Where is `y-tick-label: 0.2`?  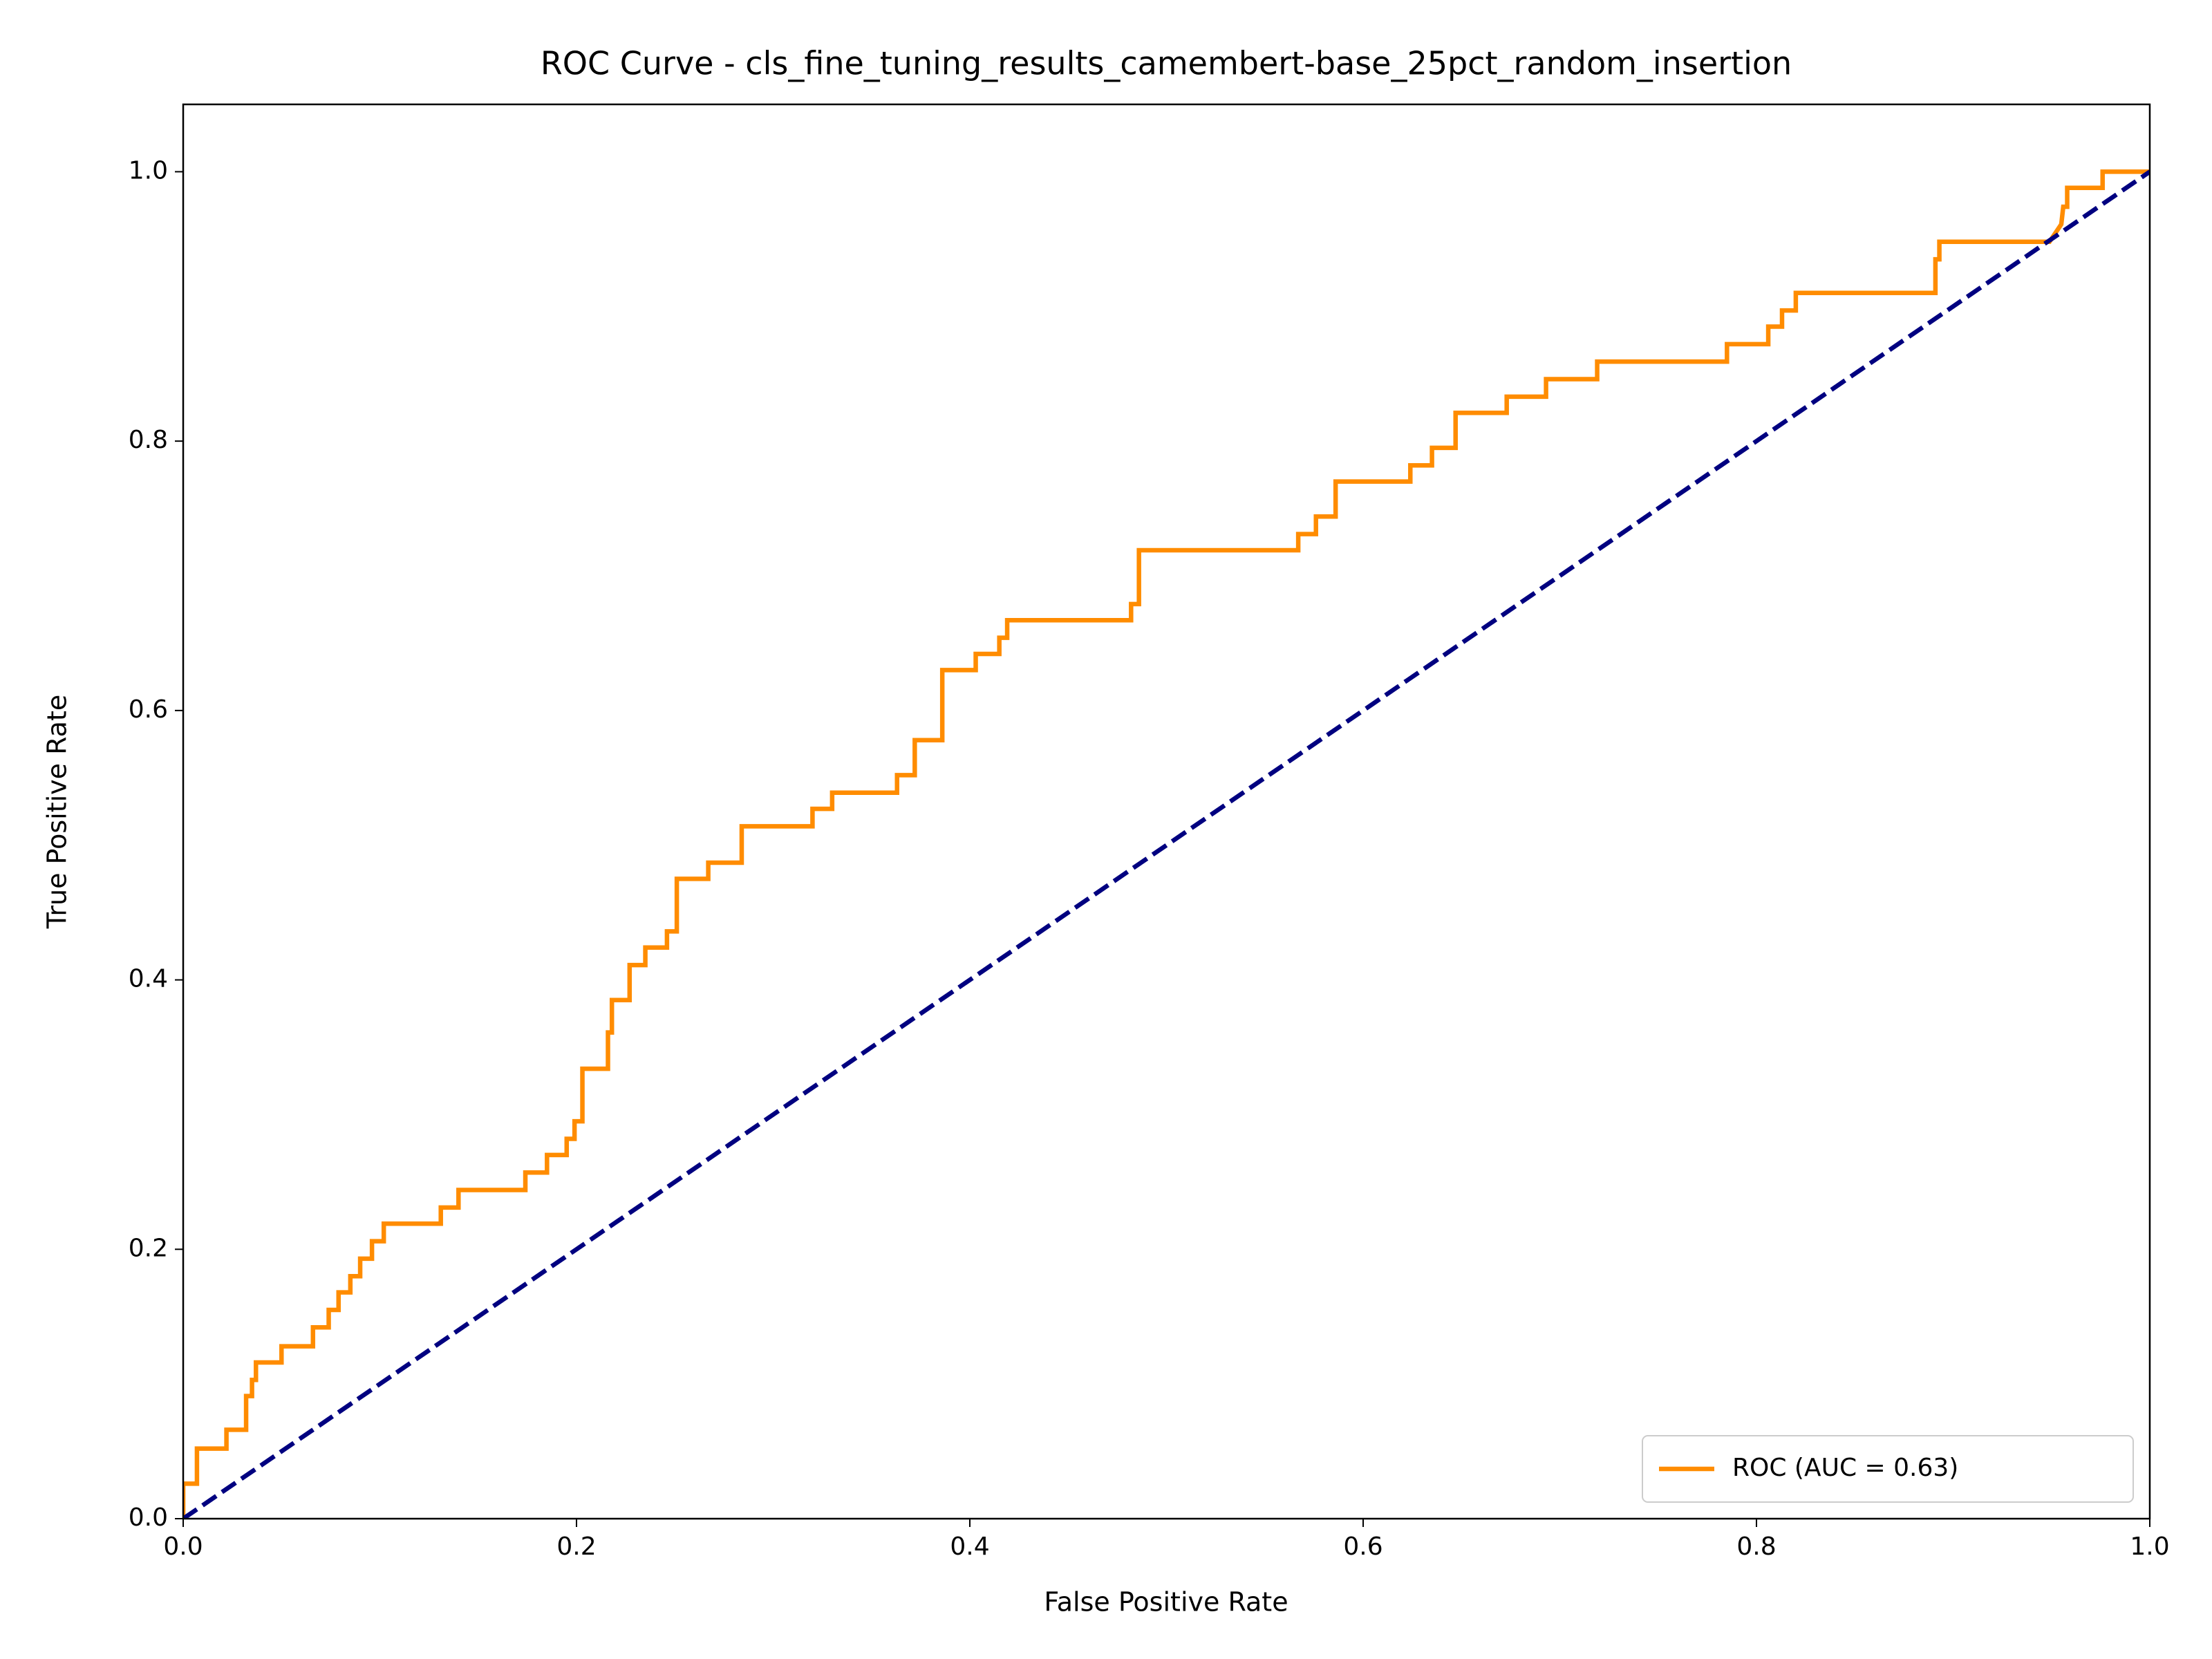 y-tick-label: 0.2 is located at coordinates (148, 1248).